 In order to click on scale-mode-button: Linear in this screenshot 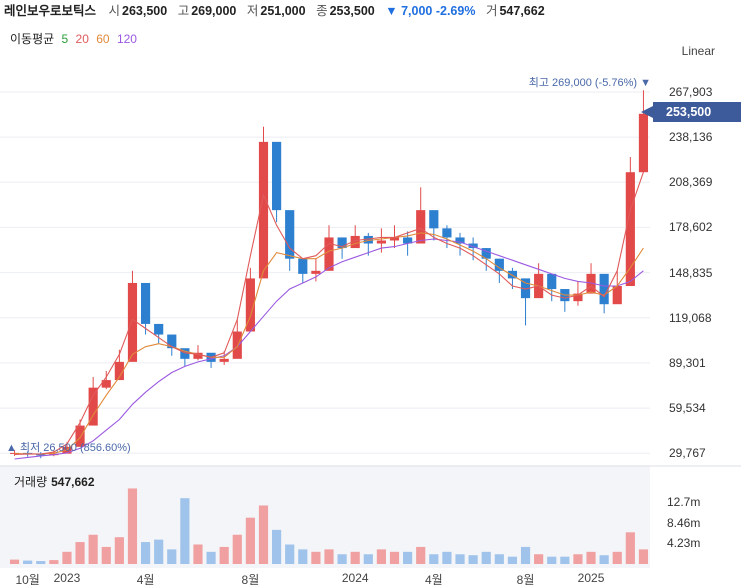, I will do `click(698, 51)`.